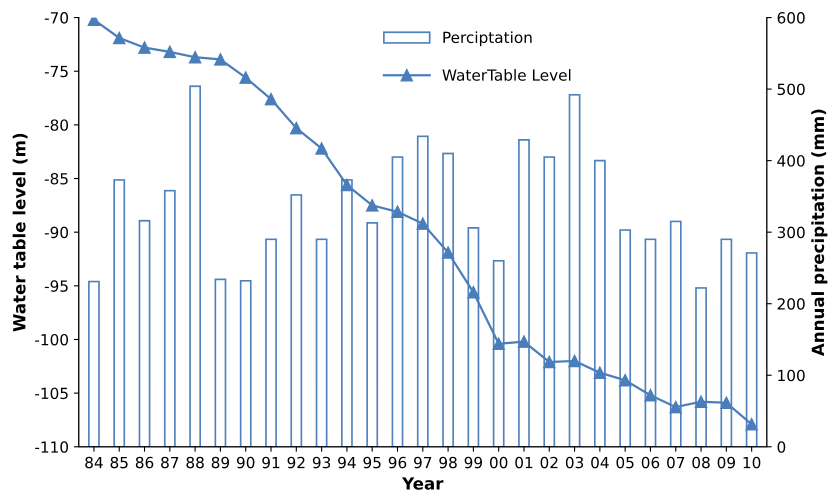  Describe the element at coordinates (94, 462) in the screenshot. I see `x-tick-label: 84` at that location.